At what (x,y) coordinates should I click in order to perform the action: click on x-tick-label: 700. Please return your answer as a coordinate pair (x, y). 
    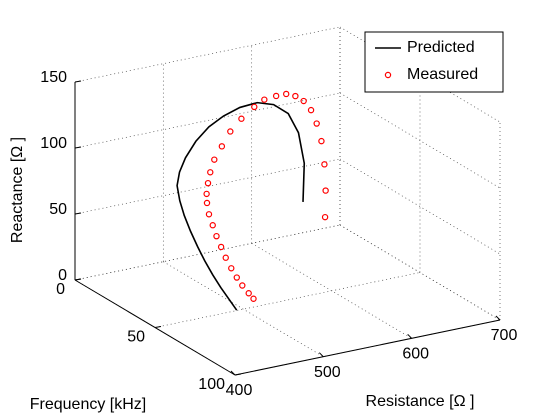
    Looking at the image, I should click on (504, 335).